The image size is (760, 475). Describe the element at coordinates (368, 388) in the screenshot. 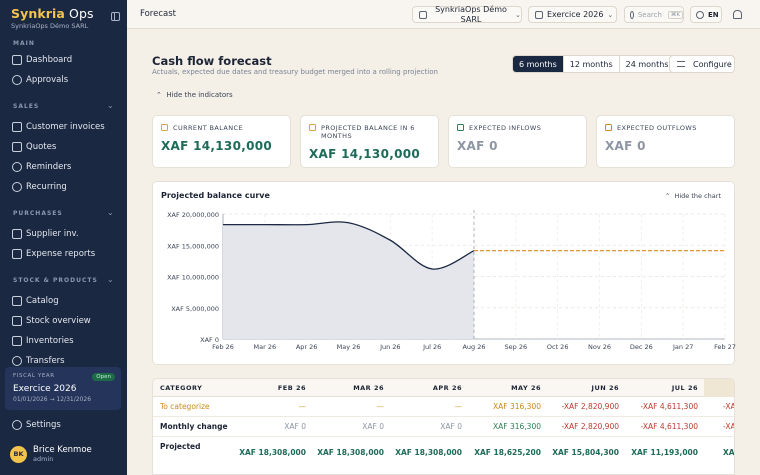

I see `column-header: MAR 26` at that location.